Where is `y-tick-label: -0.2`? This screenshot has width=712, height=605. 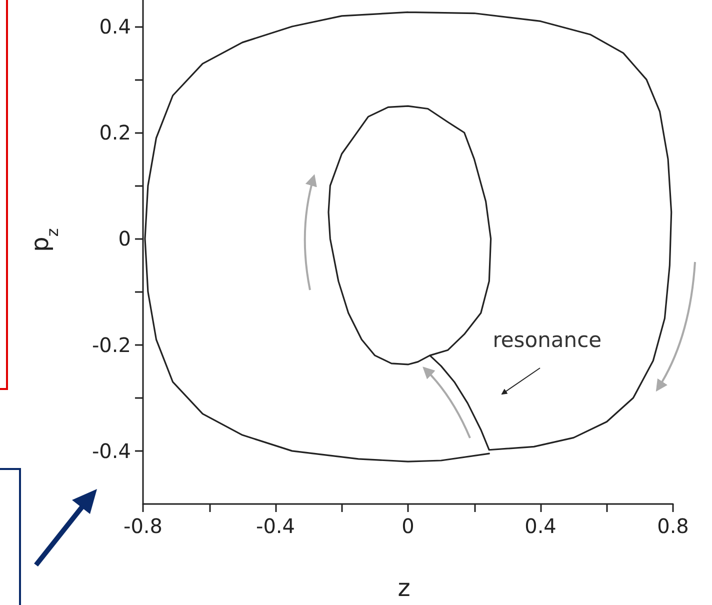 y-tick-label: -0.2 is located at coordinates (111, 344).